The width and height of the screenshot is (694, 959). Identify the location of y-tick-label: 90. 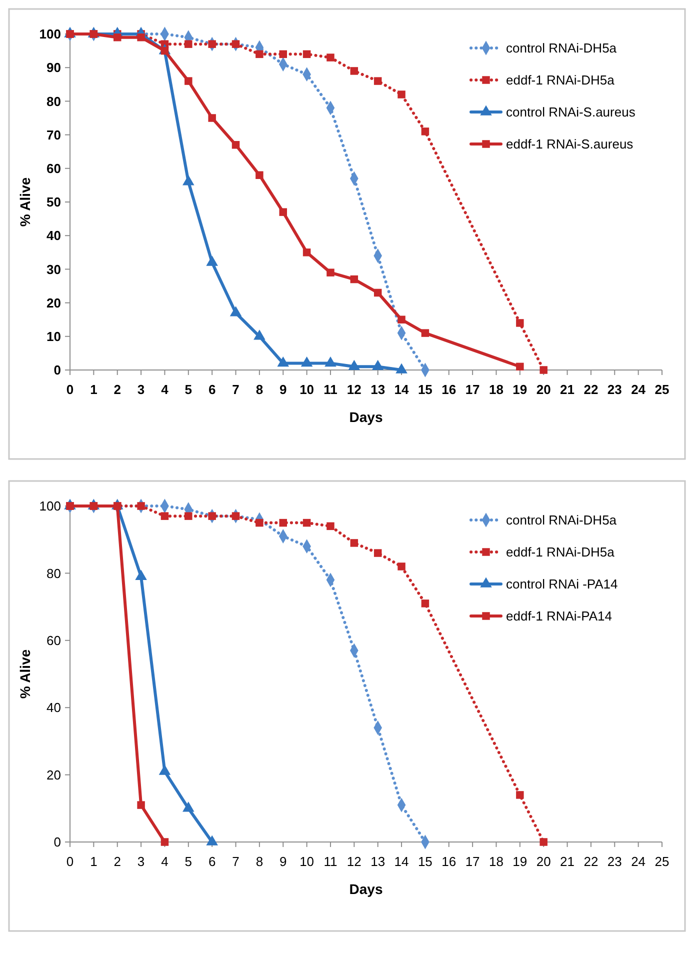
(53, 68).